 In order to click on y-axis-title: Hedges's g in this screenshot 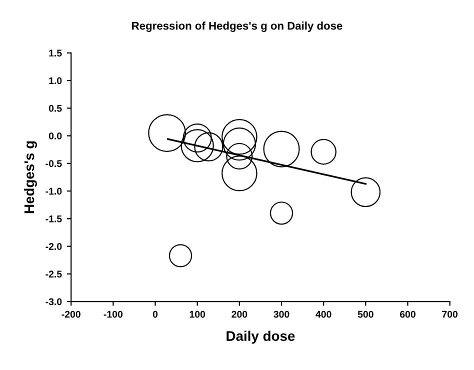, I will do `click(30, 177)`.